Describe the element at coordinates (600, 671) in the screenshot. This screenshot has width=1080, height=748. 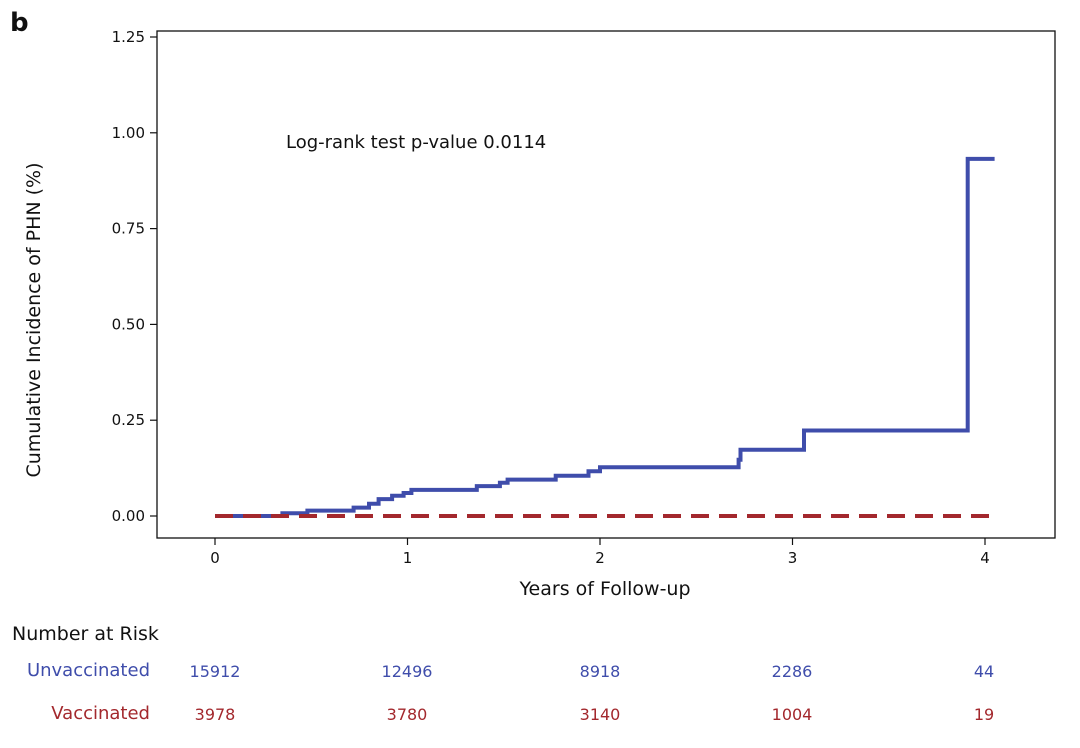
I see `risk-value-unvaccinated-2: 8918` at that location.